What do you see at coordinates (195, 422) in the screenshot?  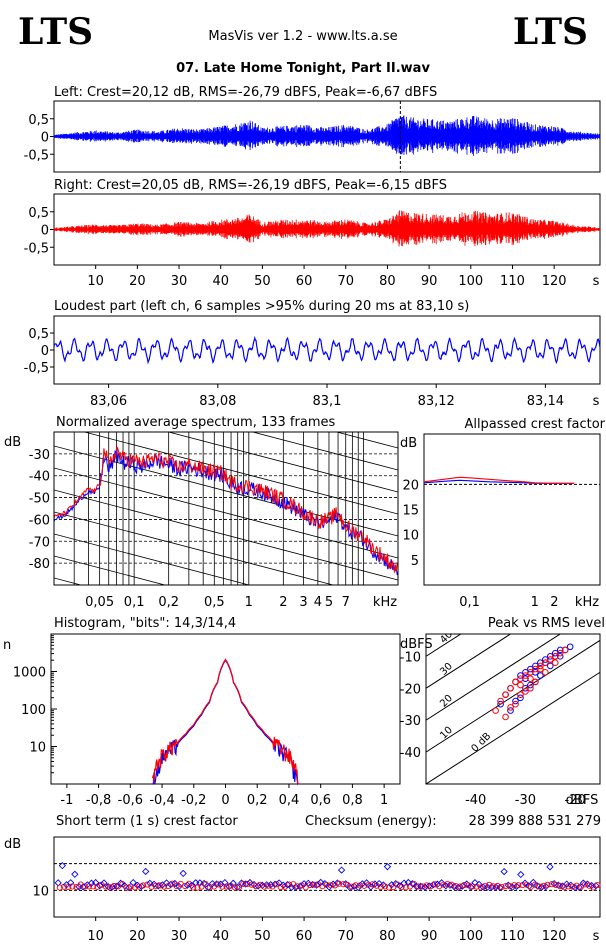 I see `spectrum-title: Normalized average spectrum, 133 frames` at bounding box center [195, 422].